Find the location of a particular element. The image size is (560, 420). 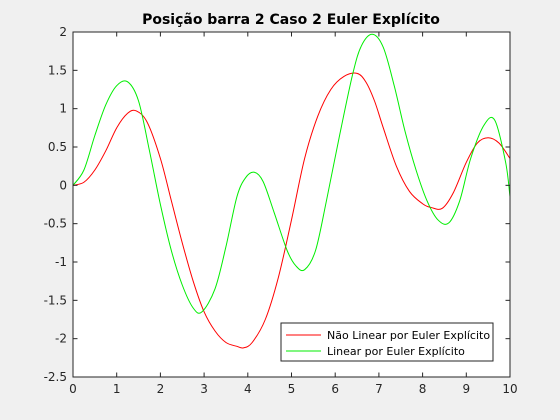

legend-box is located at coordinates (387, 342).